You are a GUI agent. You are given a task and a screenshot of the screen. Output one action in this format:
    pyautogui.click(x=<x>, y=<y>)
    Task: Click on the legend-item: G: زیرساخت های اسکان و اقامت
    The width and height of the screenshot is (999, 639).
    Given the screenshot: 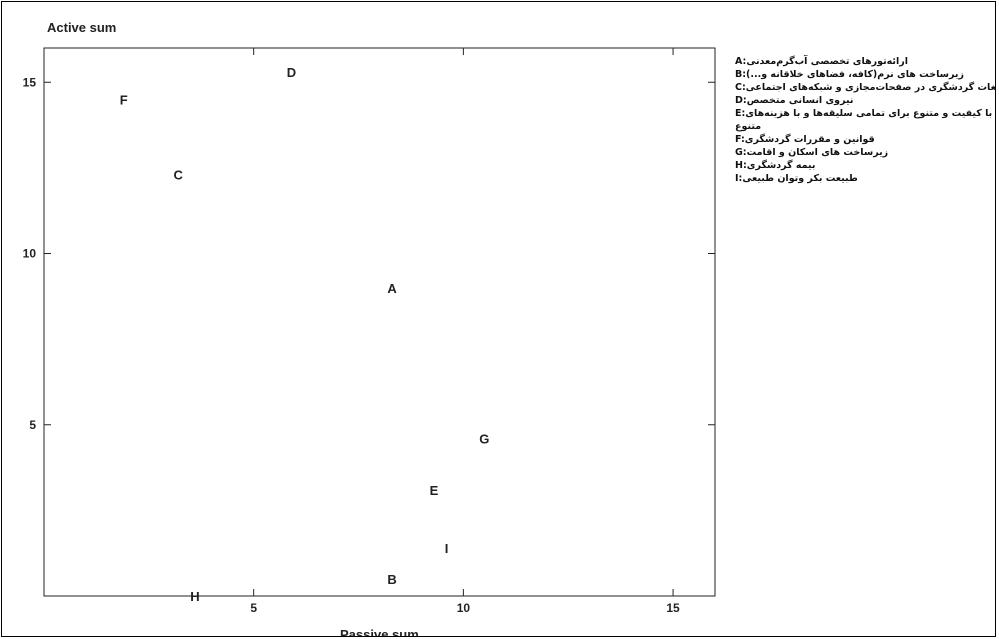 What is the action you would take?
    pyautogui.click(x=865, y=153)
    